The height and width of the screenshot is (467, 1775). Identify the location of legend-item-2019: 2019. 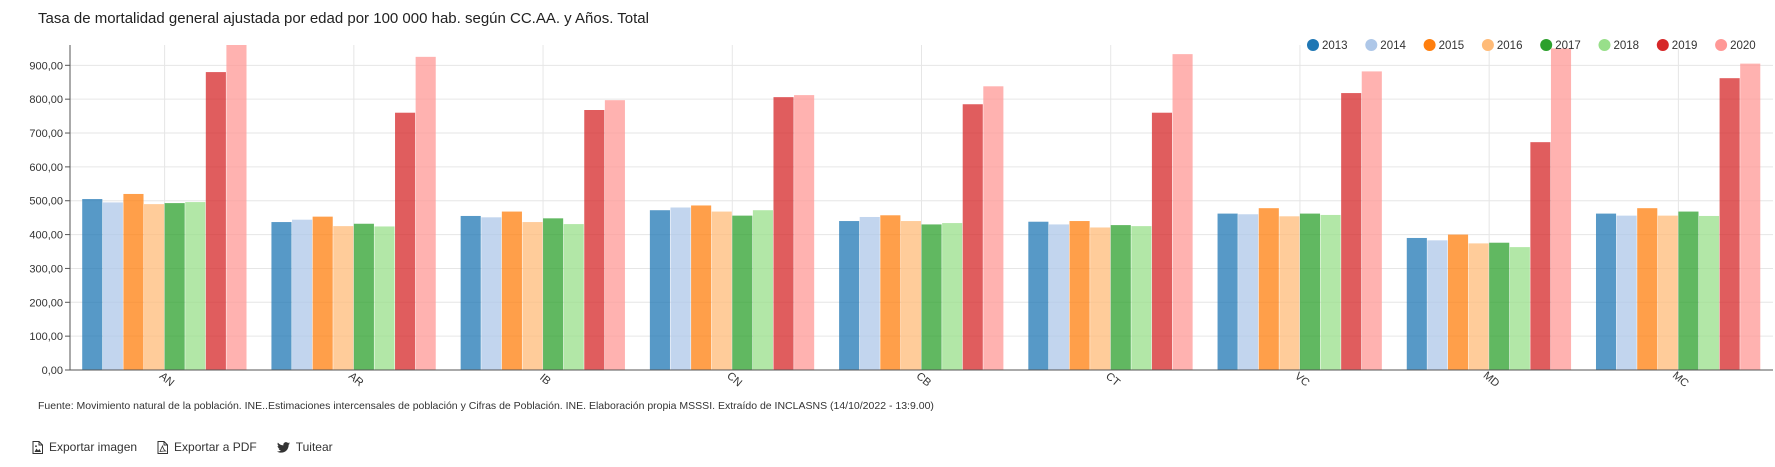
(1677, 45).